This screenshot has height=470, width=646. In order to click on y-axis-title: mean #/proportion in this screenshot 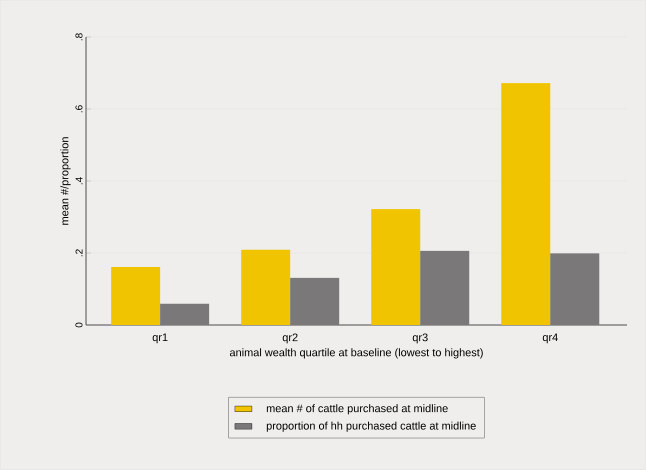, I will do `click(65, 181)`.